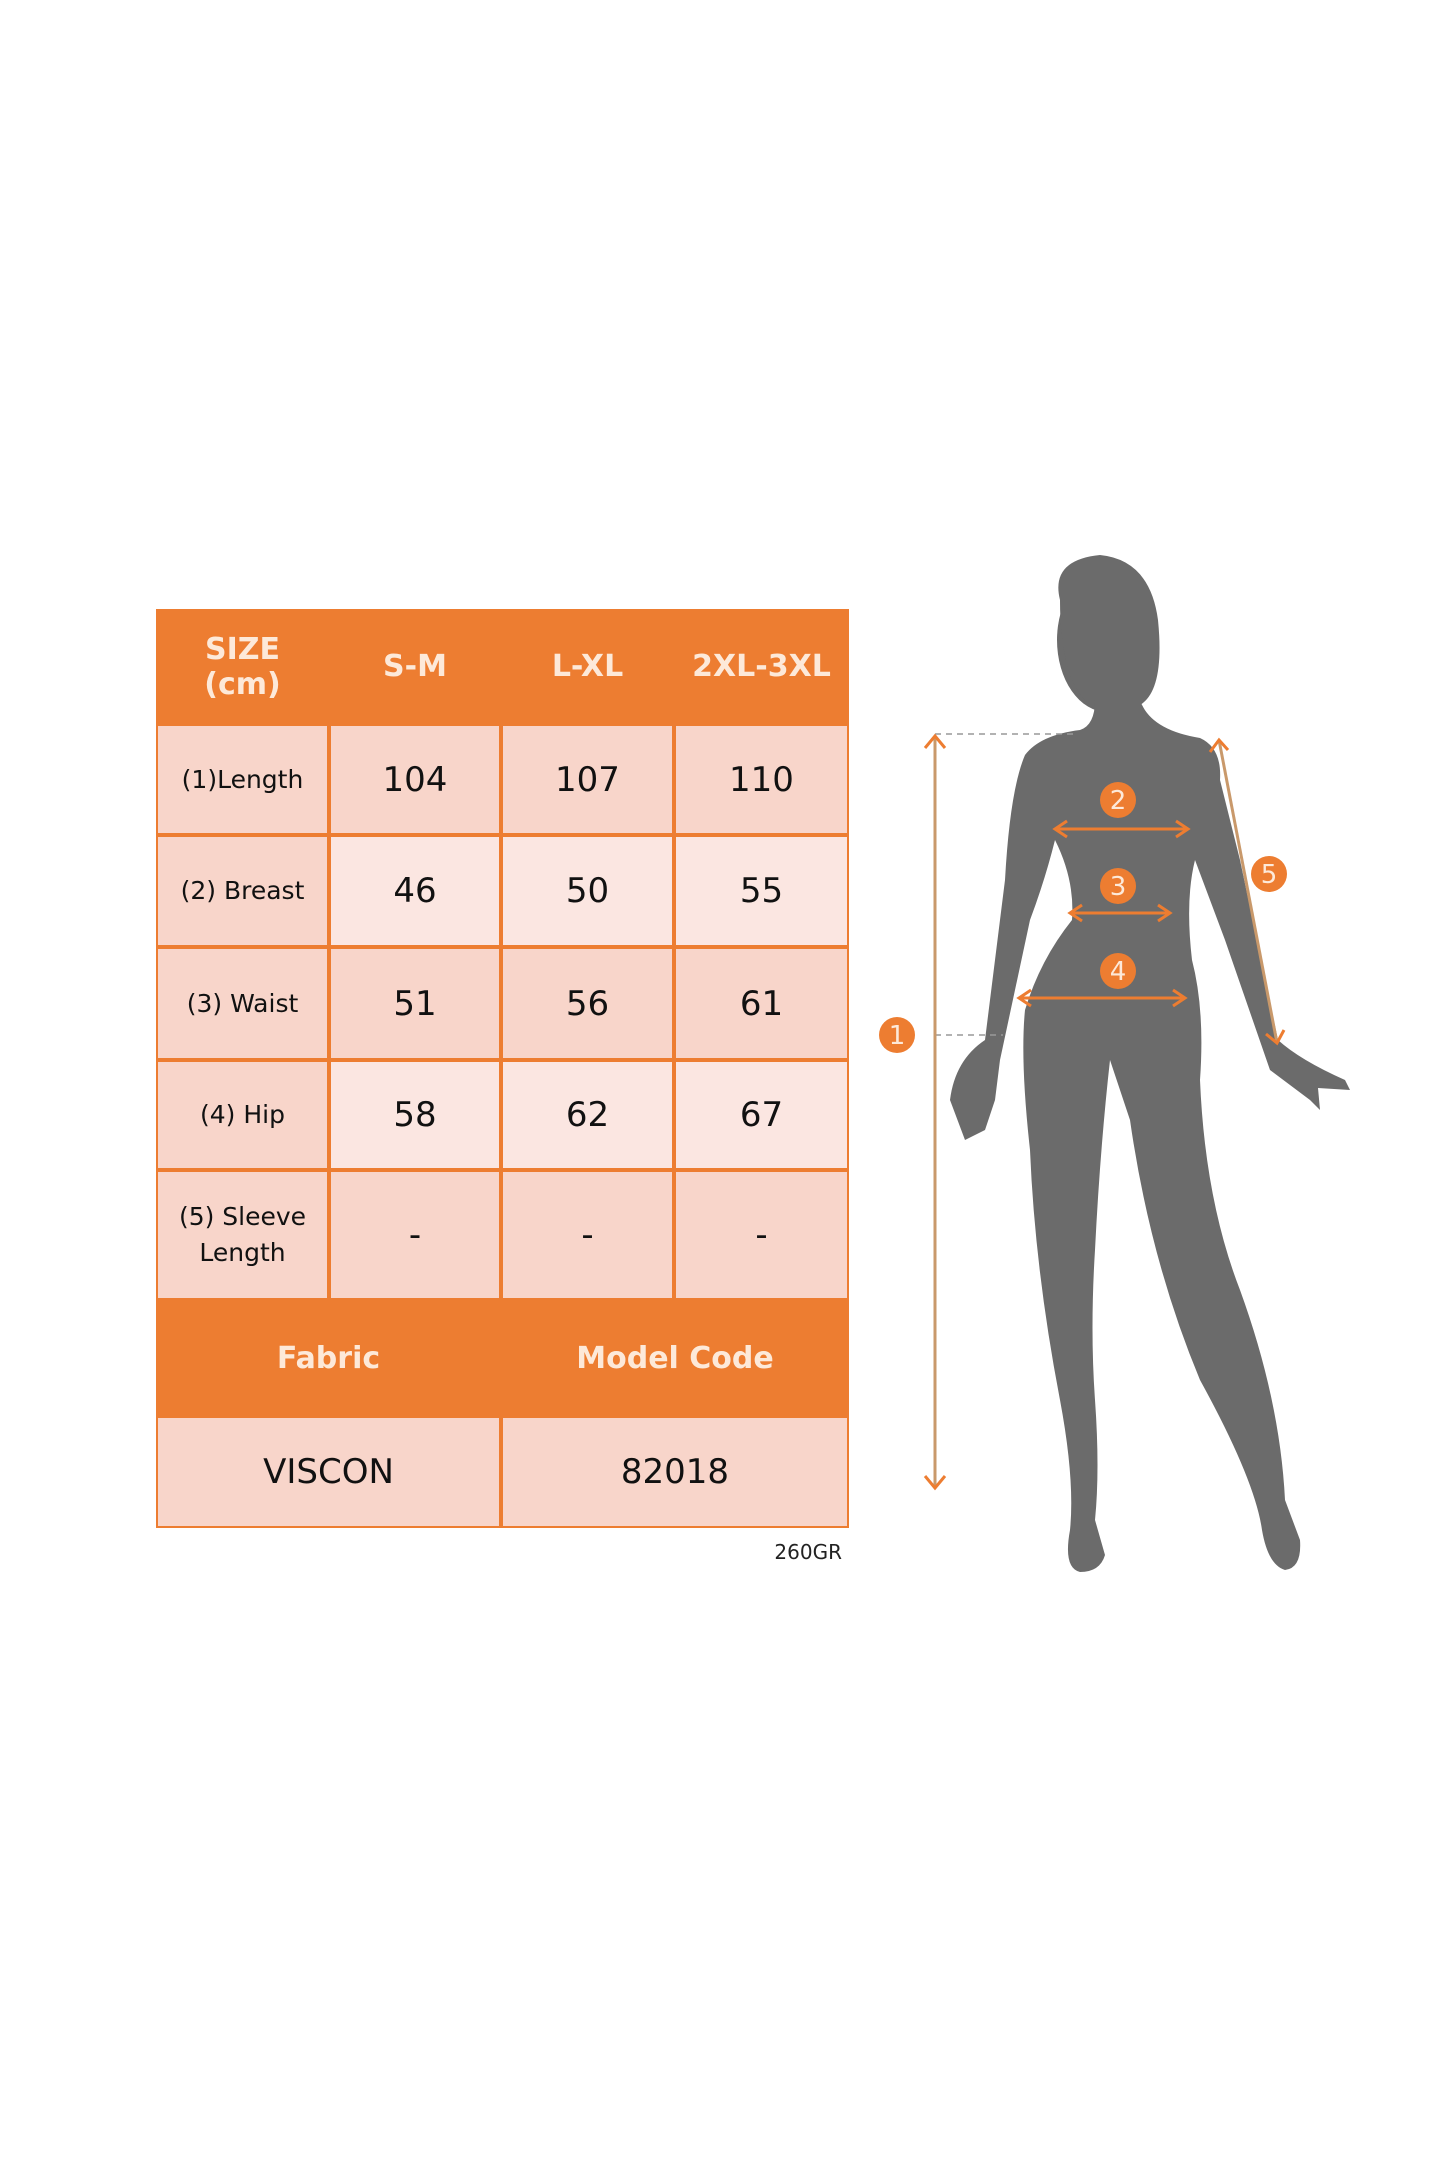  I want to click on size-value-cell: 58, so click(415, 1115).